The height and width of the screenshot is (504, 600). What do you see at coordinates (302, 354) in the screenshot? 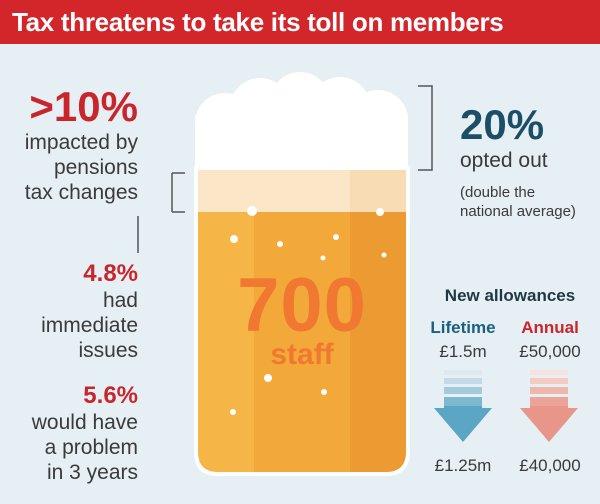
I see `staff-label: staff` at bounding box center [302, 354].